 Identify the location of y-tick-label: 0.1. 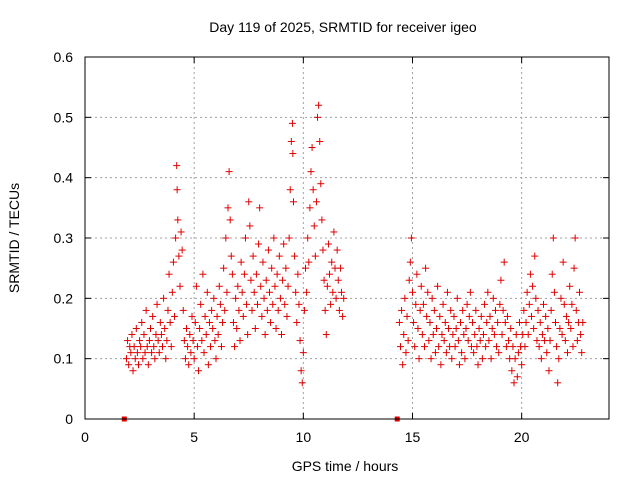
(64, 359).